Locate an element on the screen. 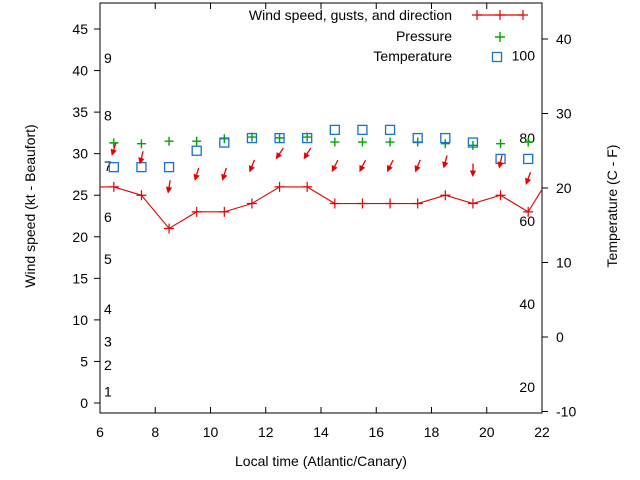 Image resolution: width=640 pixels, height=480 pixels. wind-speed-line is located at coordinates (321, 208).